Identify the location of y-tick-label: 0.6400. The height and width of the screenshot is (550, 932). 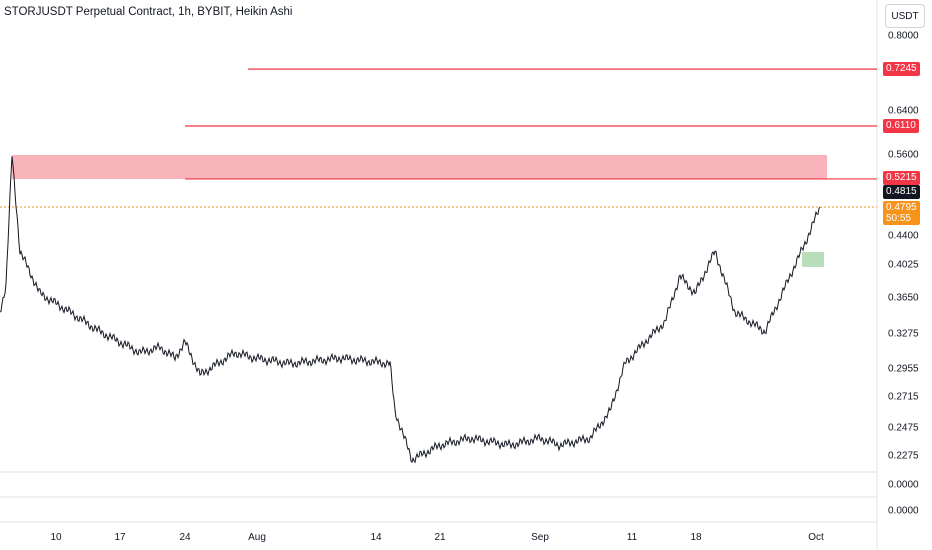
(903, 111).